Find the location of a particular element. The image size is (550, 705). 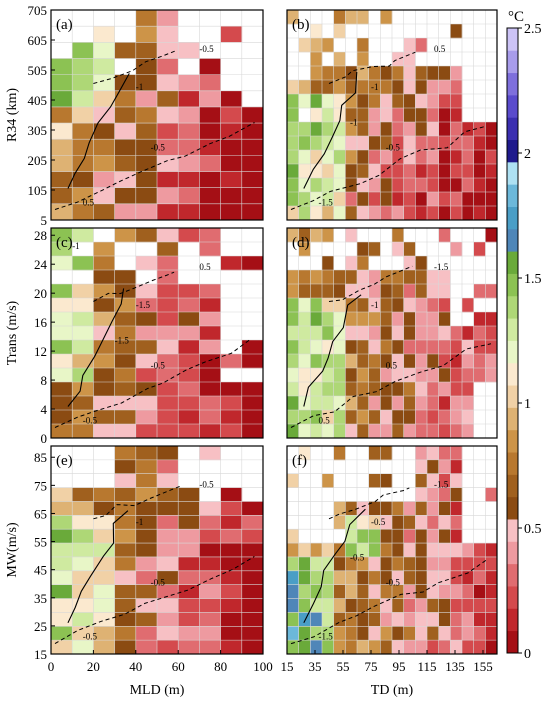

panel-label: (c) is located at coordinates (64, 243).